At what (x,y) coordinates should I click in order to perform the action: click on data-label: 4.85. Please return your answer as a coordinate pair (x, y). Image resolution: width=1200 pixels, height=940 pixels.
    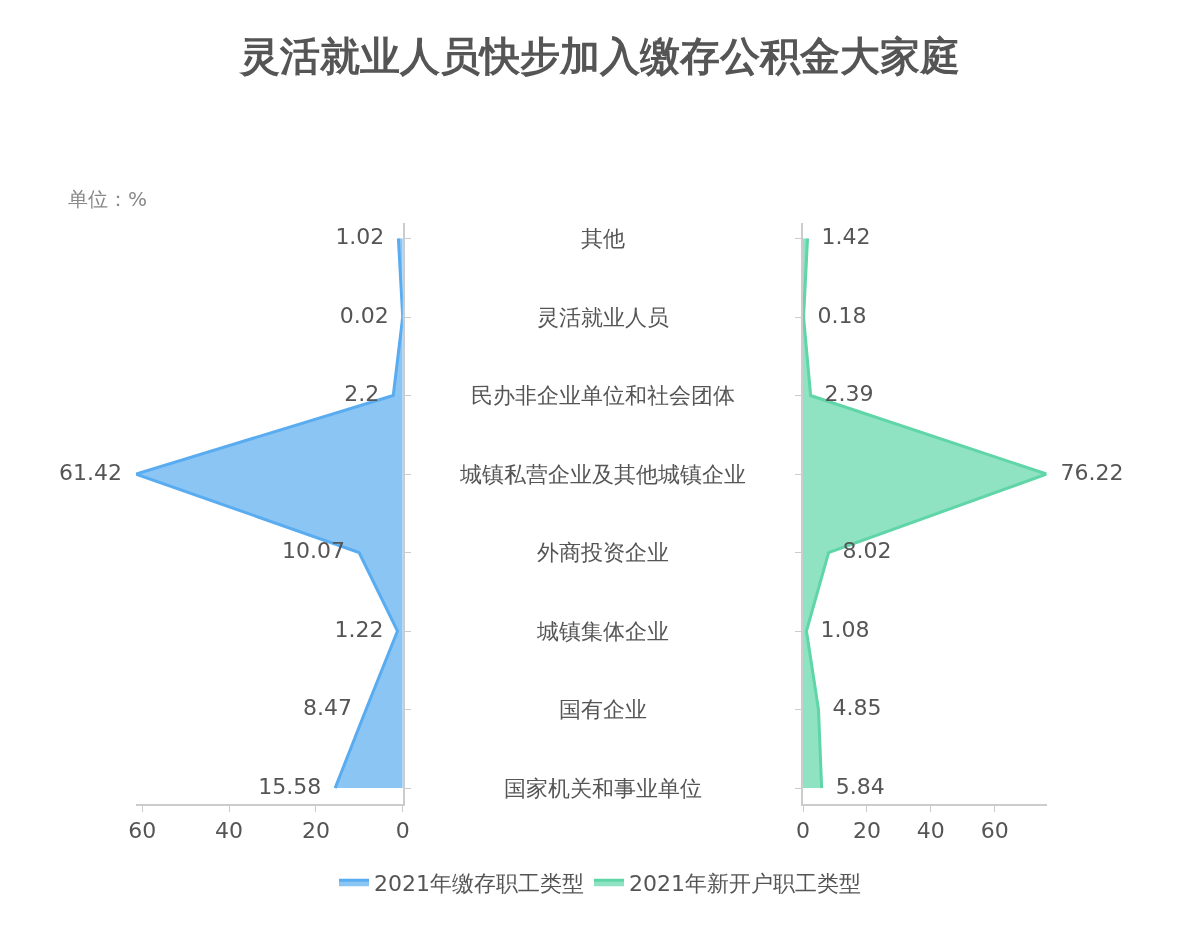
    Looking at the image, I should click on (850, 708).